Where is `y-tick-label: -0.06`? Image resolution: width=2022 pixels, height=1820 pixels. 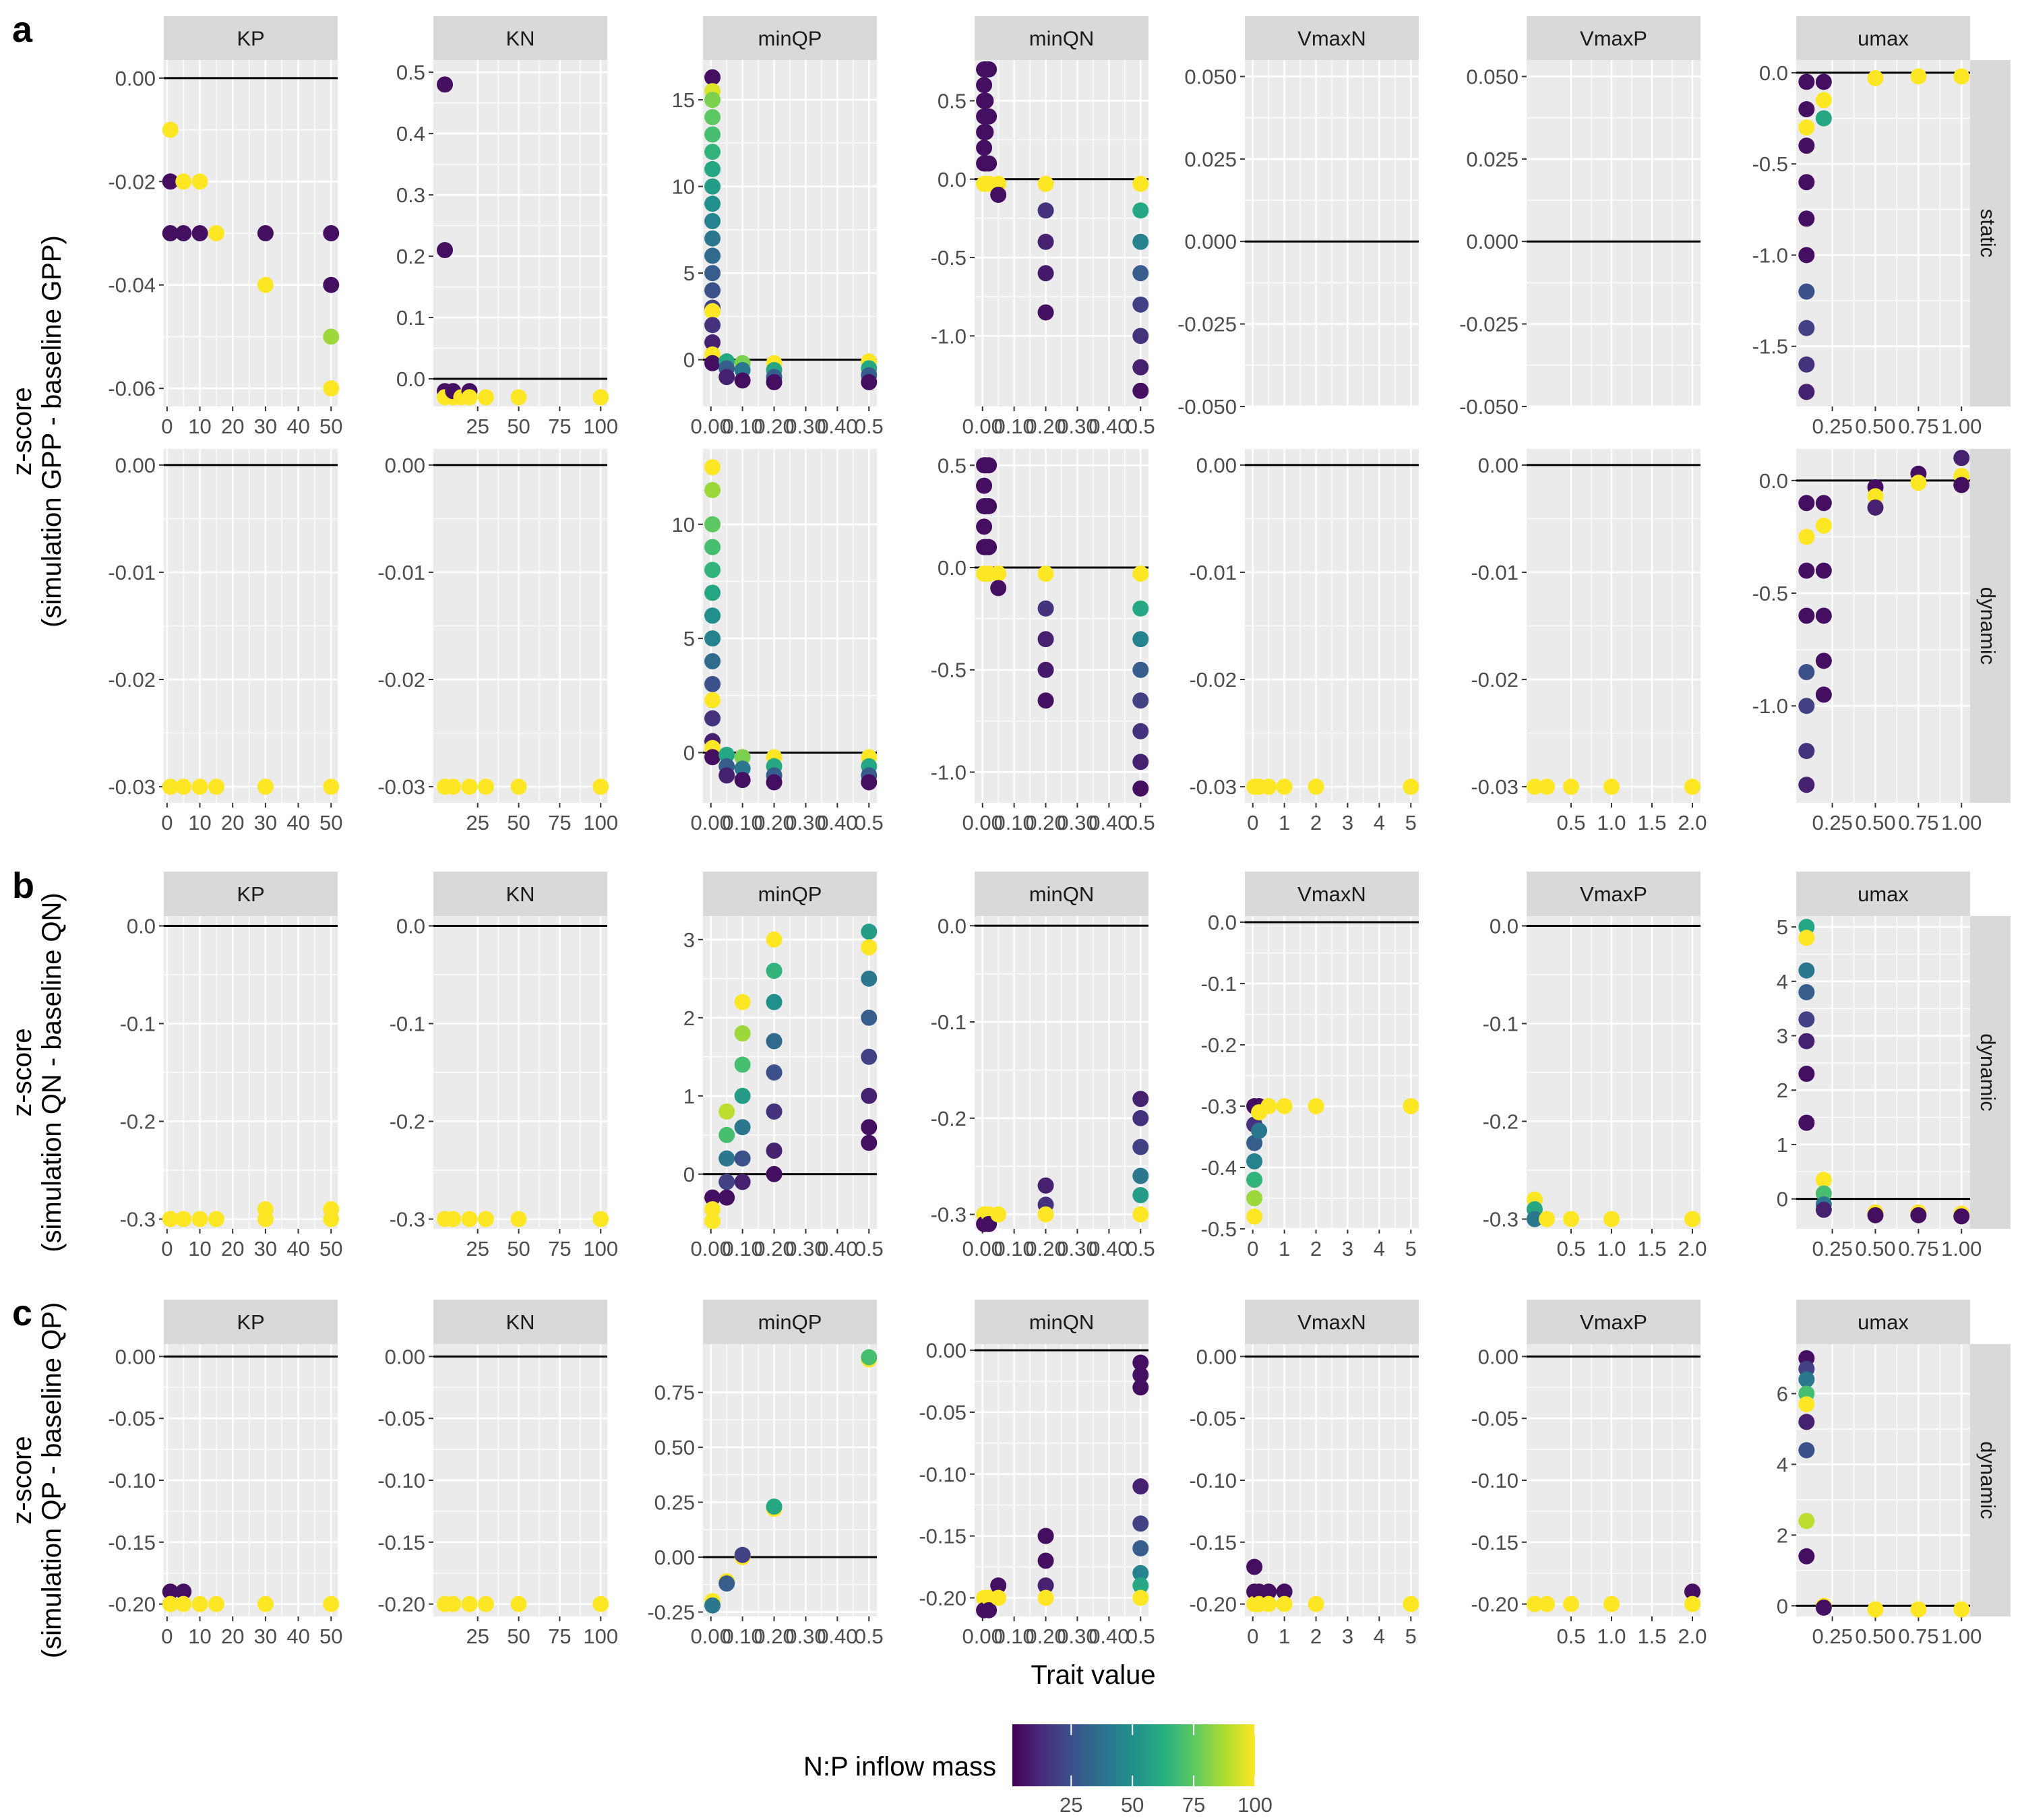 y-tick-label: -0.06 is located at coordinates (132, 389).